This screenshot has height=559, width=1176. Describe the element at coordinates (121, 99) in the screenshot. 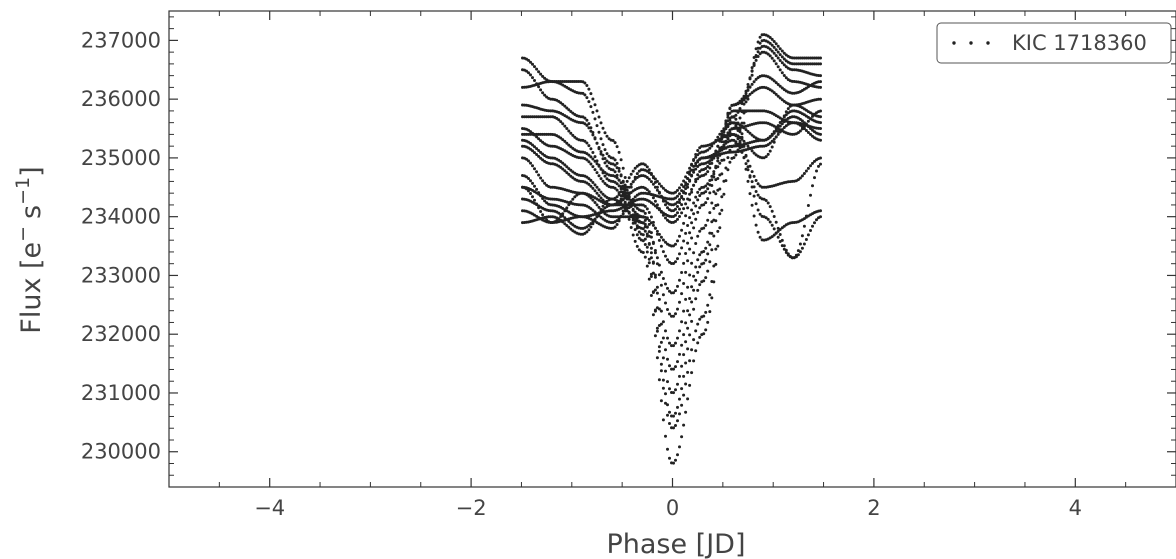

I see `y-tick-label: 236000` at that location.